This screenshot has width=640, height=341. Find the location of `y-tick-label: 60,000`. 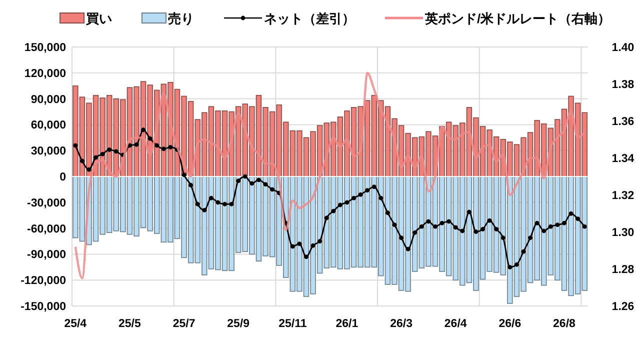

y-tick-label: 60,000 is located at coordinates (48, 126).